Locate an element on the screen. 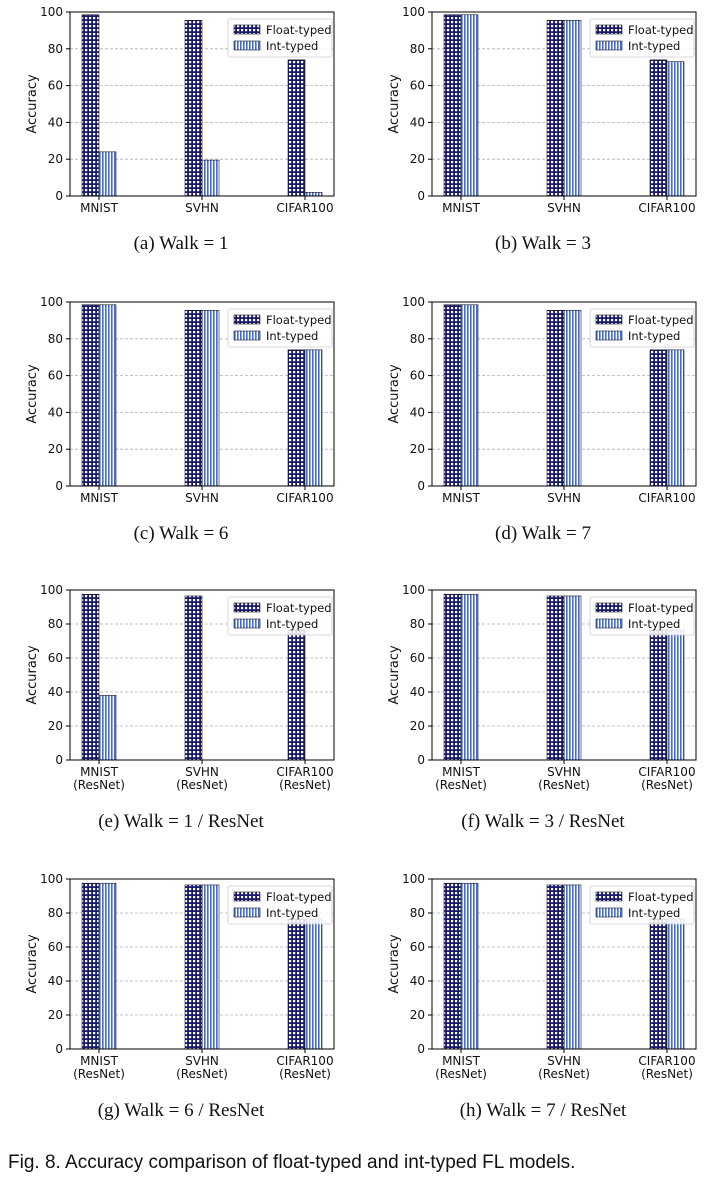 This screenshot has height=1190, width=724. panel-caption-e: (e) Walk = 1 / ResNet is located at coordinates (181, 821).